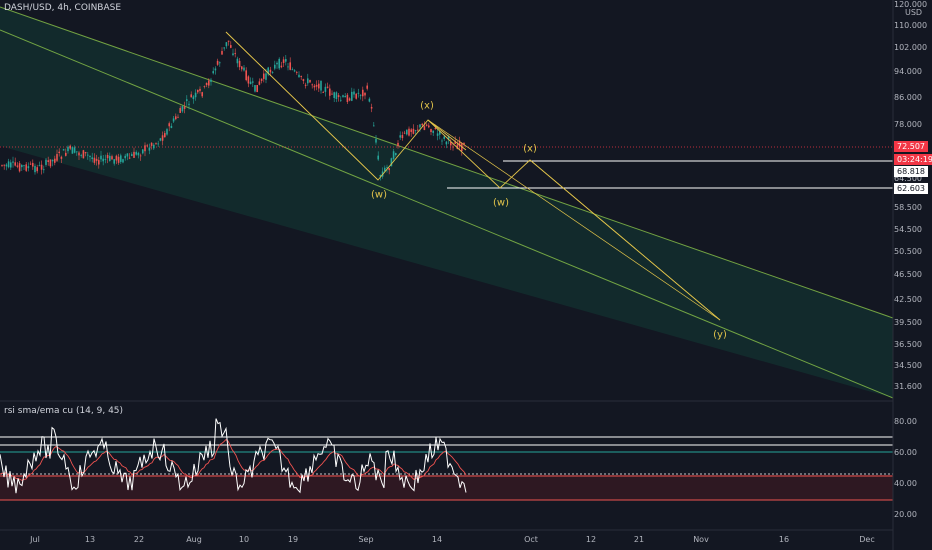  Describe the element at coordinates (908, 299) in the screenshot. I see `price-tick: 42.500` at that location.